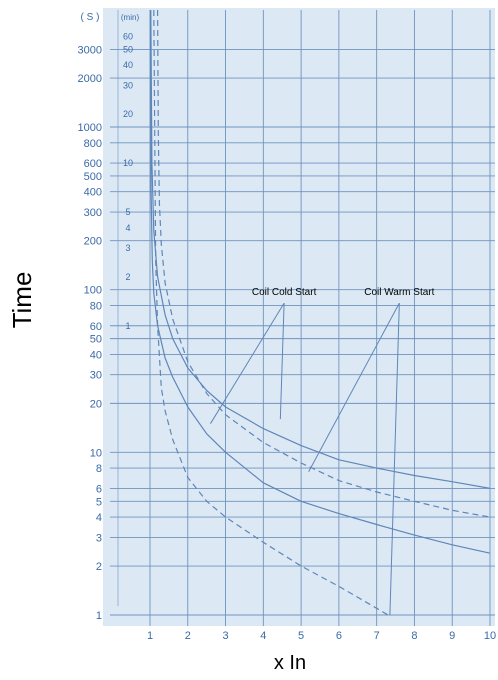  What do you see at coordinates (93, 193) in the screenshot?
I see `y-tick-label-seconds: 400` at bounding box center [93, 193].